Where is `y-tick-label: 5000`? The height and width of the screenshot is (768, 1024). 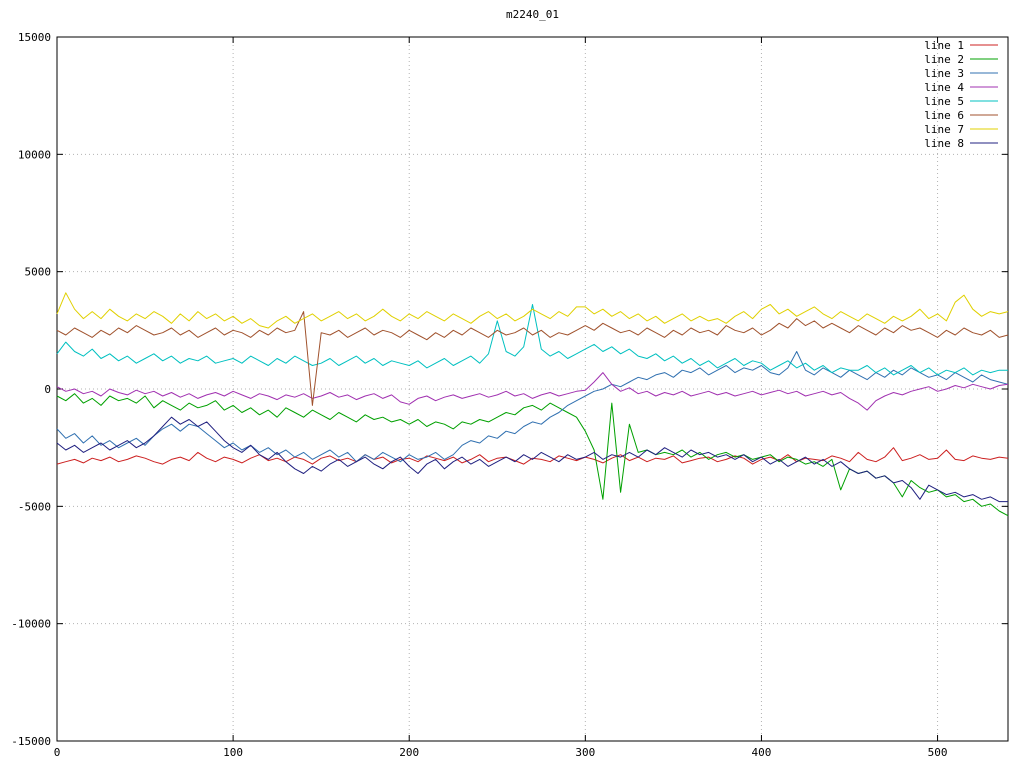
y-tick-label: 5000 is located at coordinates (38, 272).